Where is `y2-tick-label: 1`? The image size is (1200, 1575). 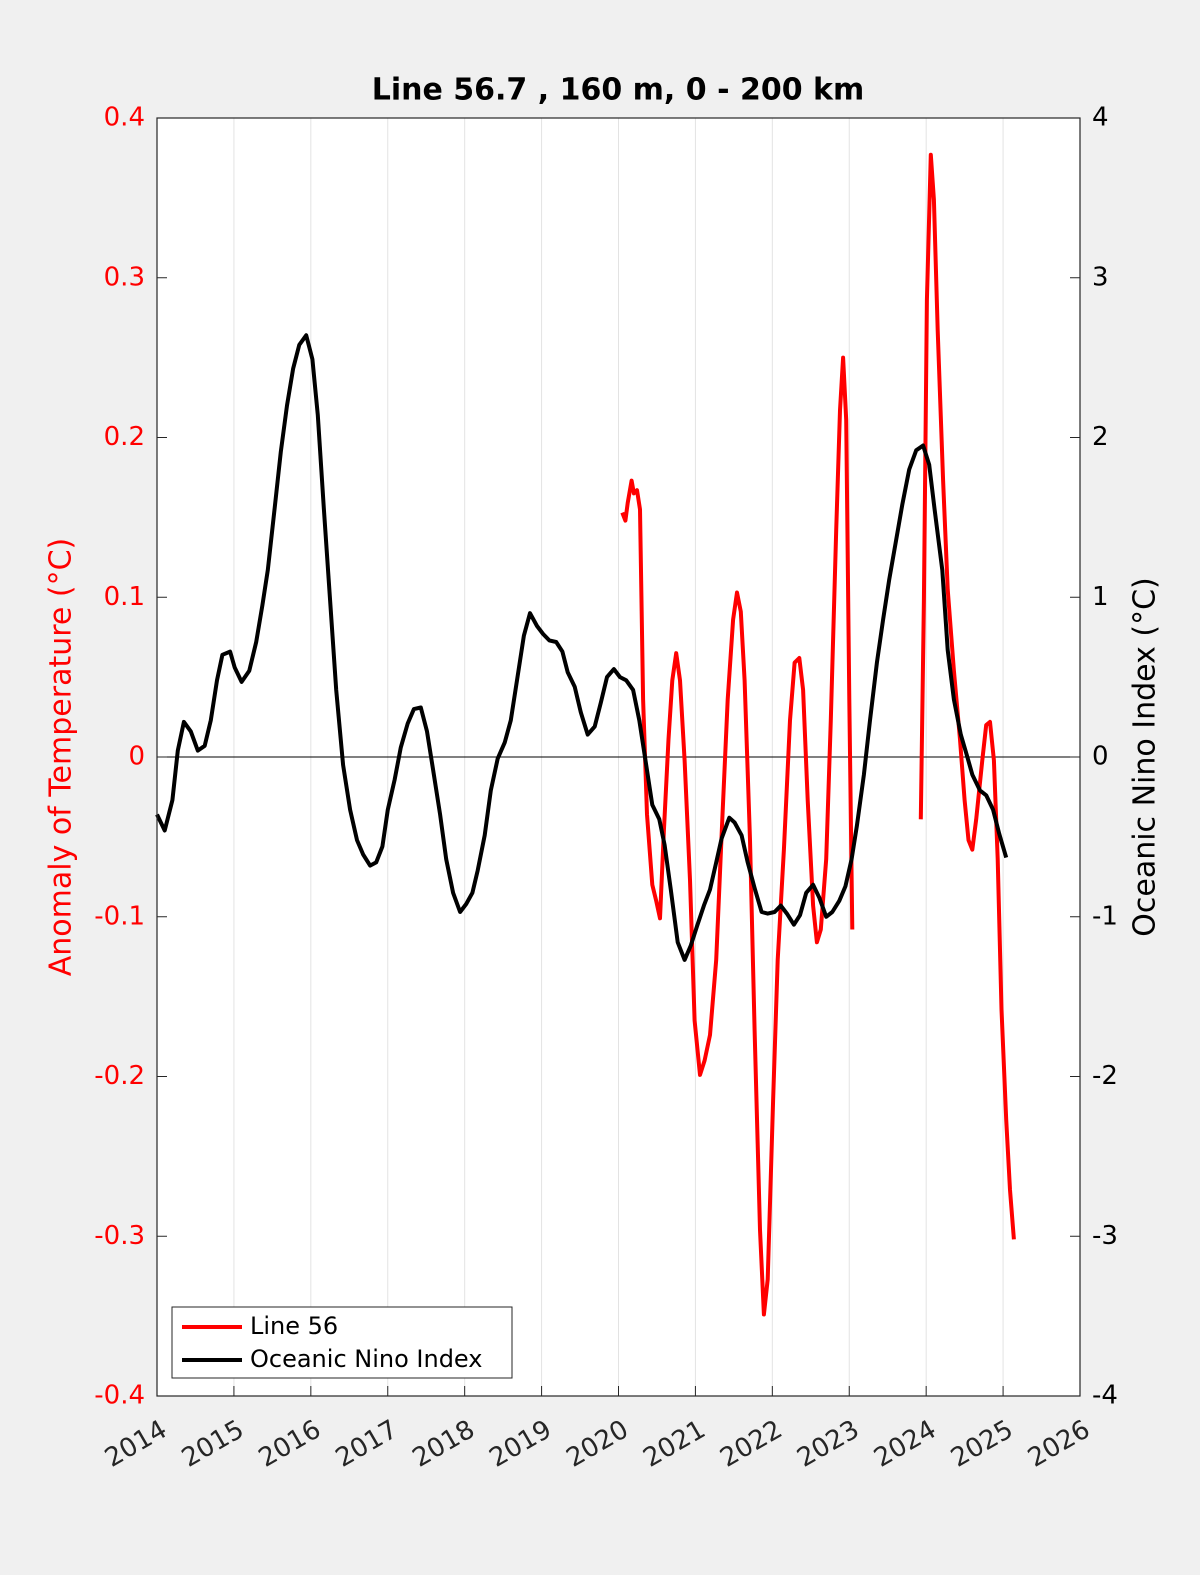
y2-tick-label: 1 is located at coordinates (1100, 597).